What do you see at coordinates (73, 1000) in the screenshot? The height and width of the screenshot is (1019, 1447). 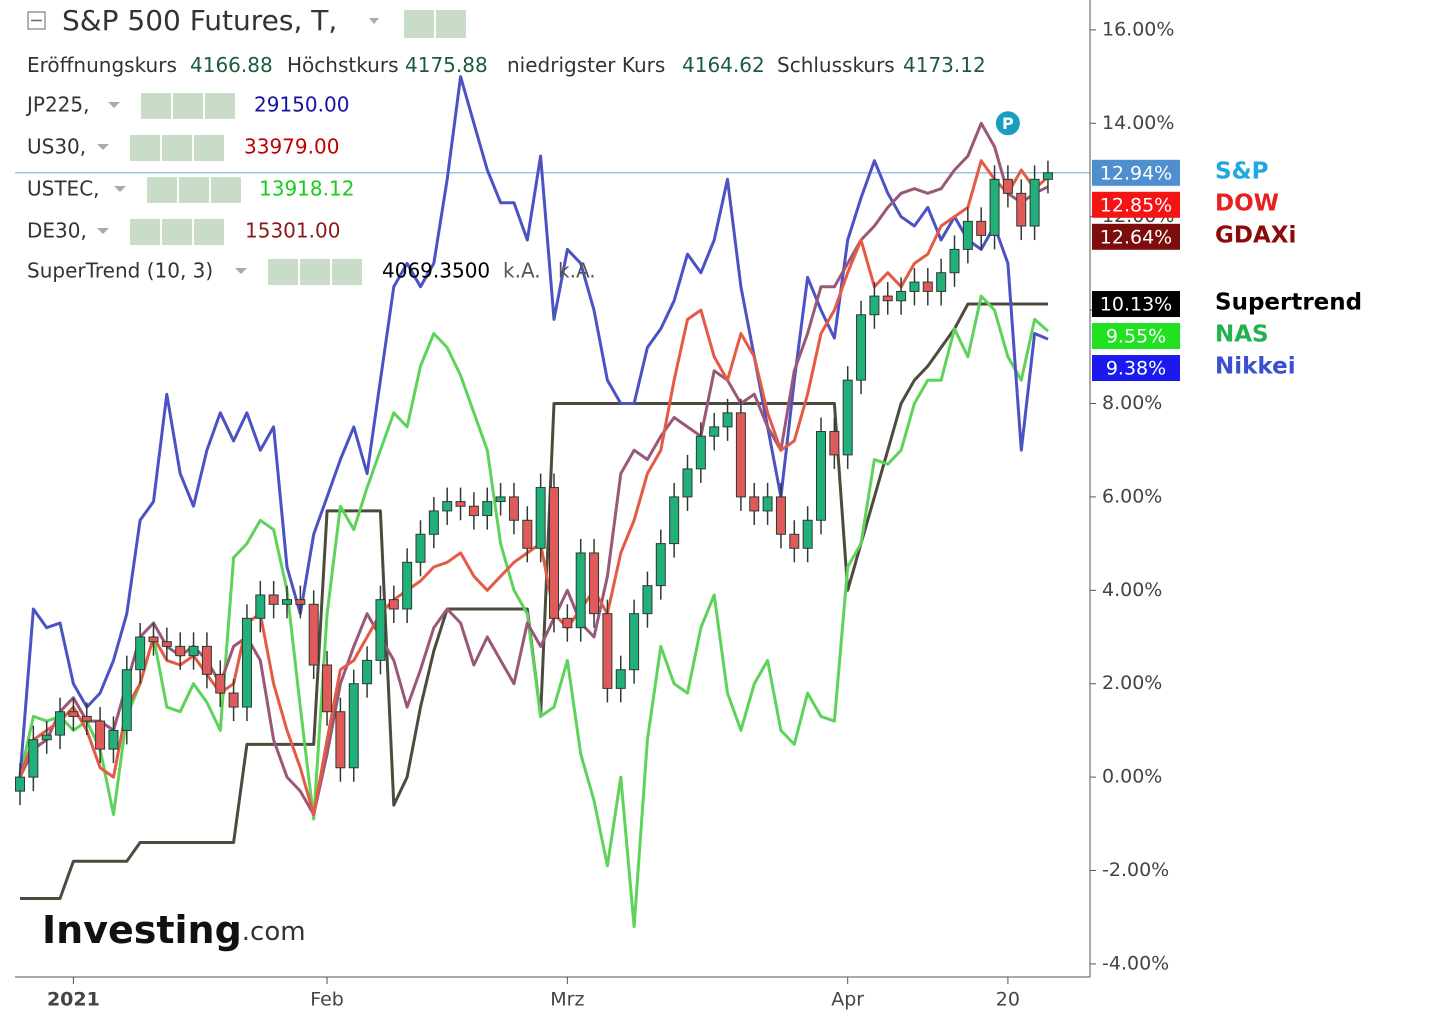 I see `x-tick-label: 2021` at bounding box center [73, 1000].